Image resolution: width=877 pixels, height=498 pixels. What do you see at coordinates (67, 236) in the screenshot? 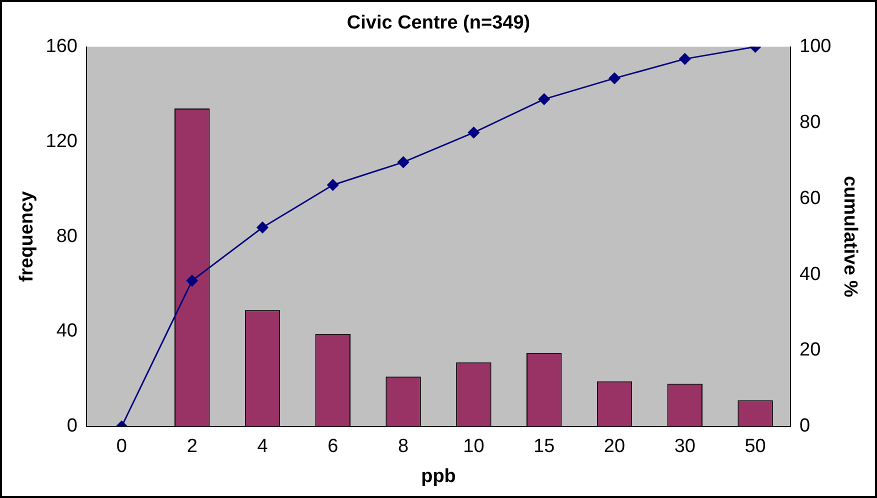
I see `y-tick-label: 80` at bounding box center [67, 236].